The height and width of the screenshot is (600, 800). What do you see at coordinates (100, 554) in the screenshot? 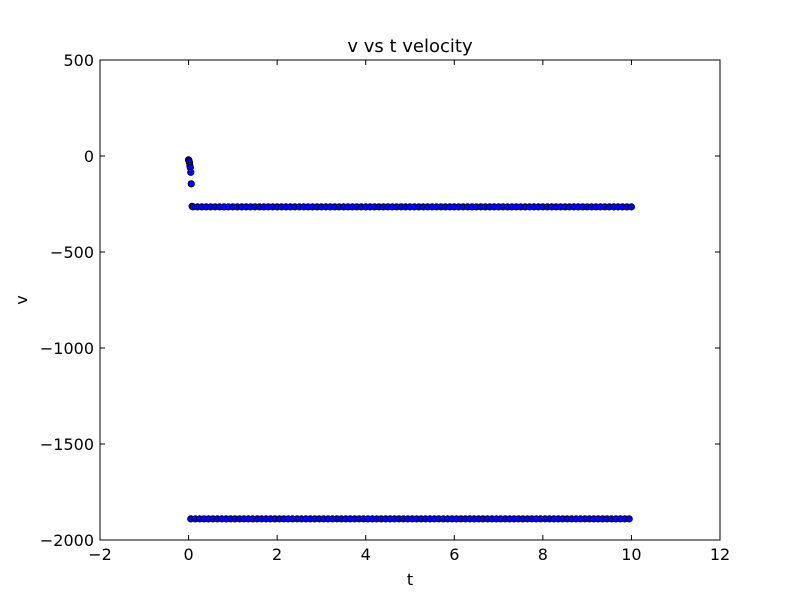
I see `x-tick-label: −2` at bounding box center [100, 554].